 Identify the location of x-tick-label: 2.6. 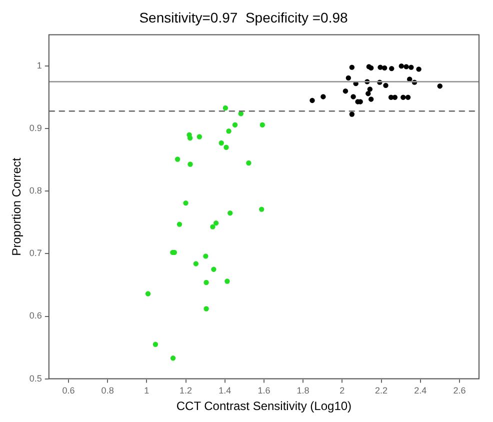
(459, 391).